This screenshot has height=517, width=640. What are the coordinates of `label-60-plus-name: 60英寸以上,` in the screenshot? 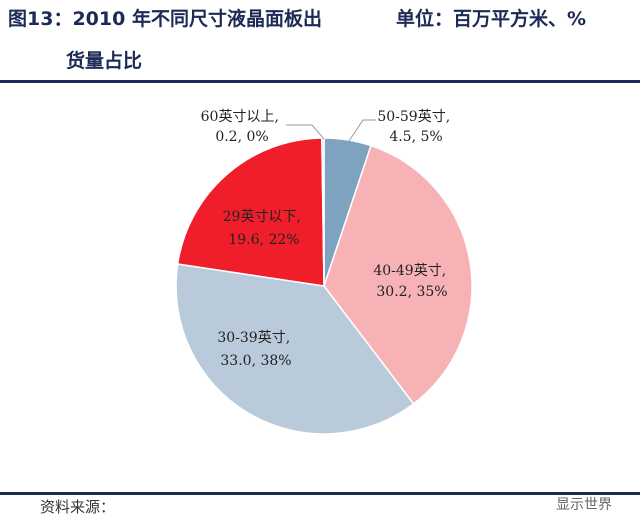 It's located at (240, 116).